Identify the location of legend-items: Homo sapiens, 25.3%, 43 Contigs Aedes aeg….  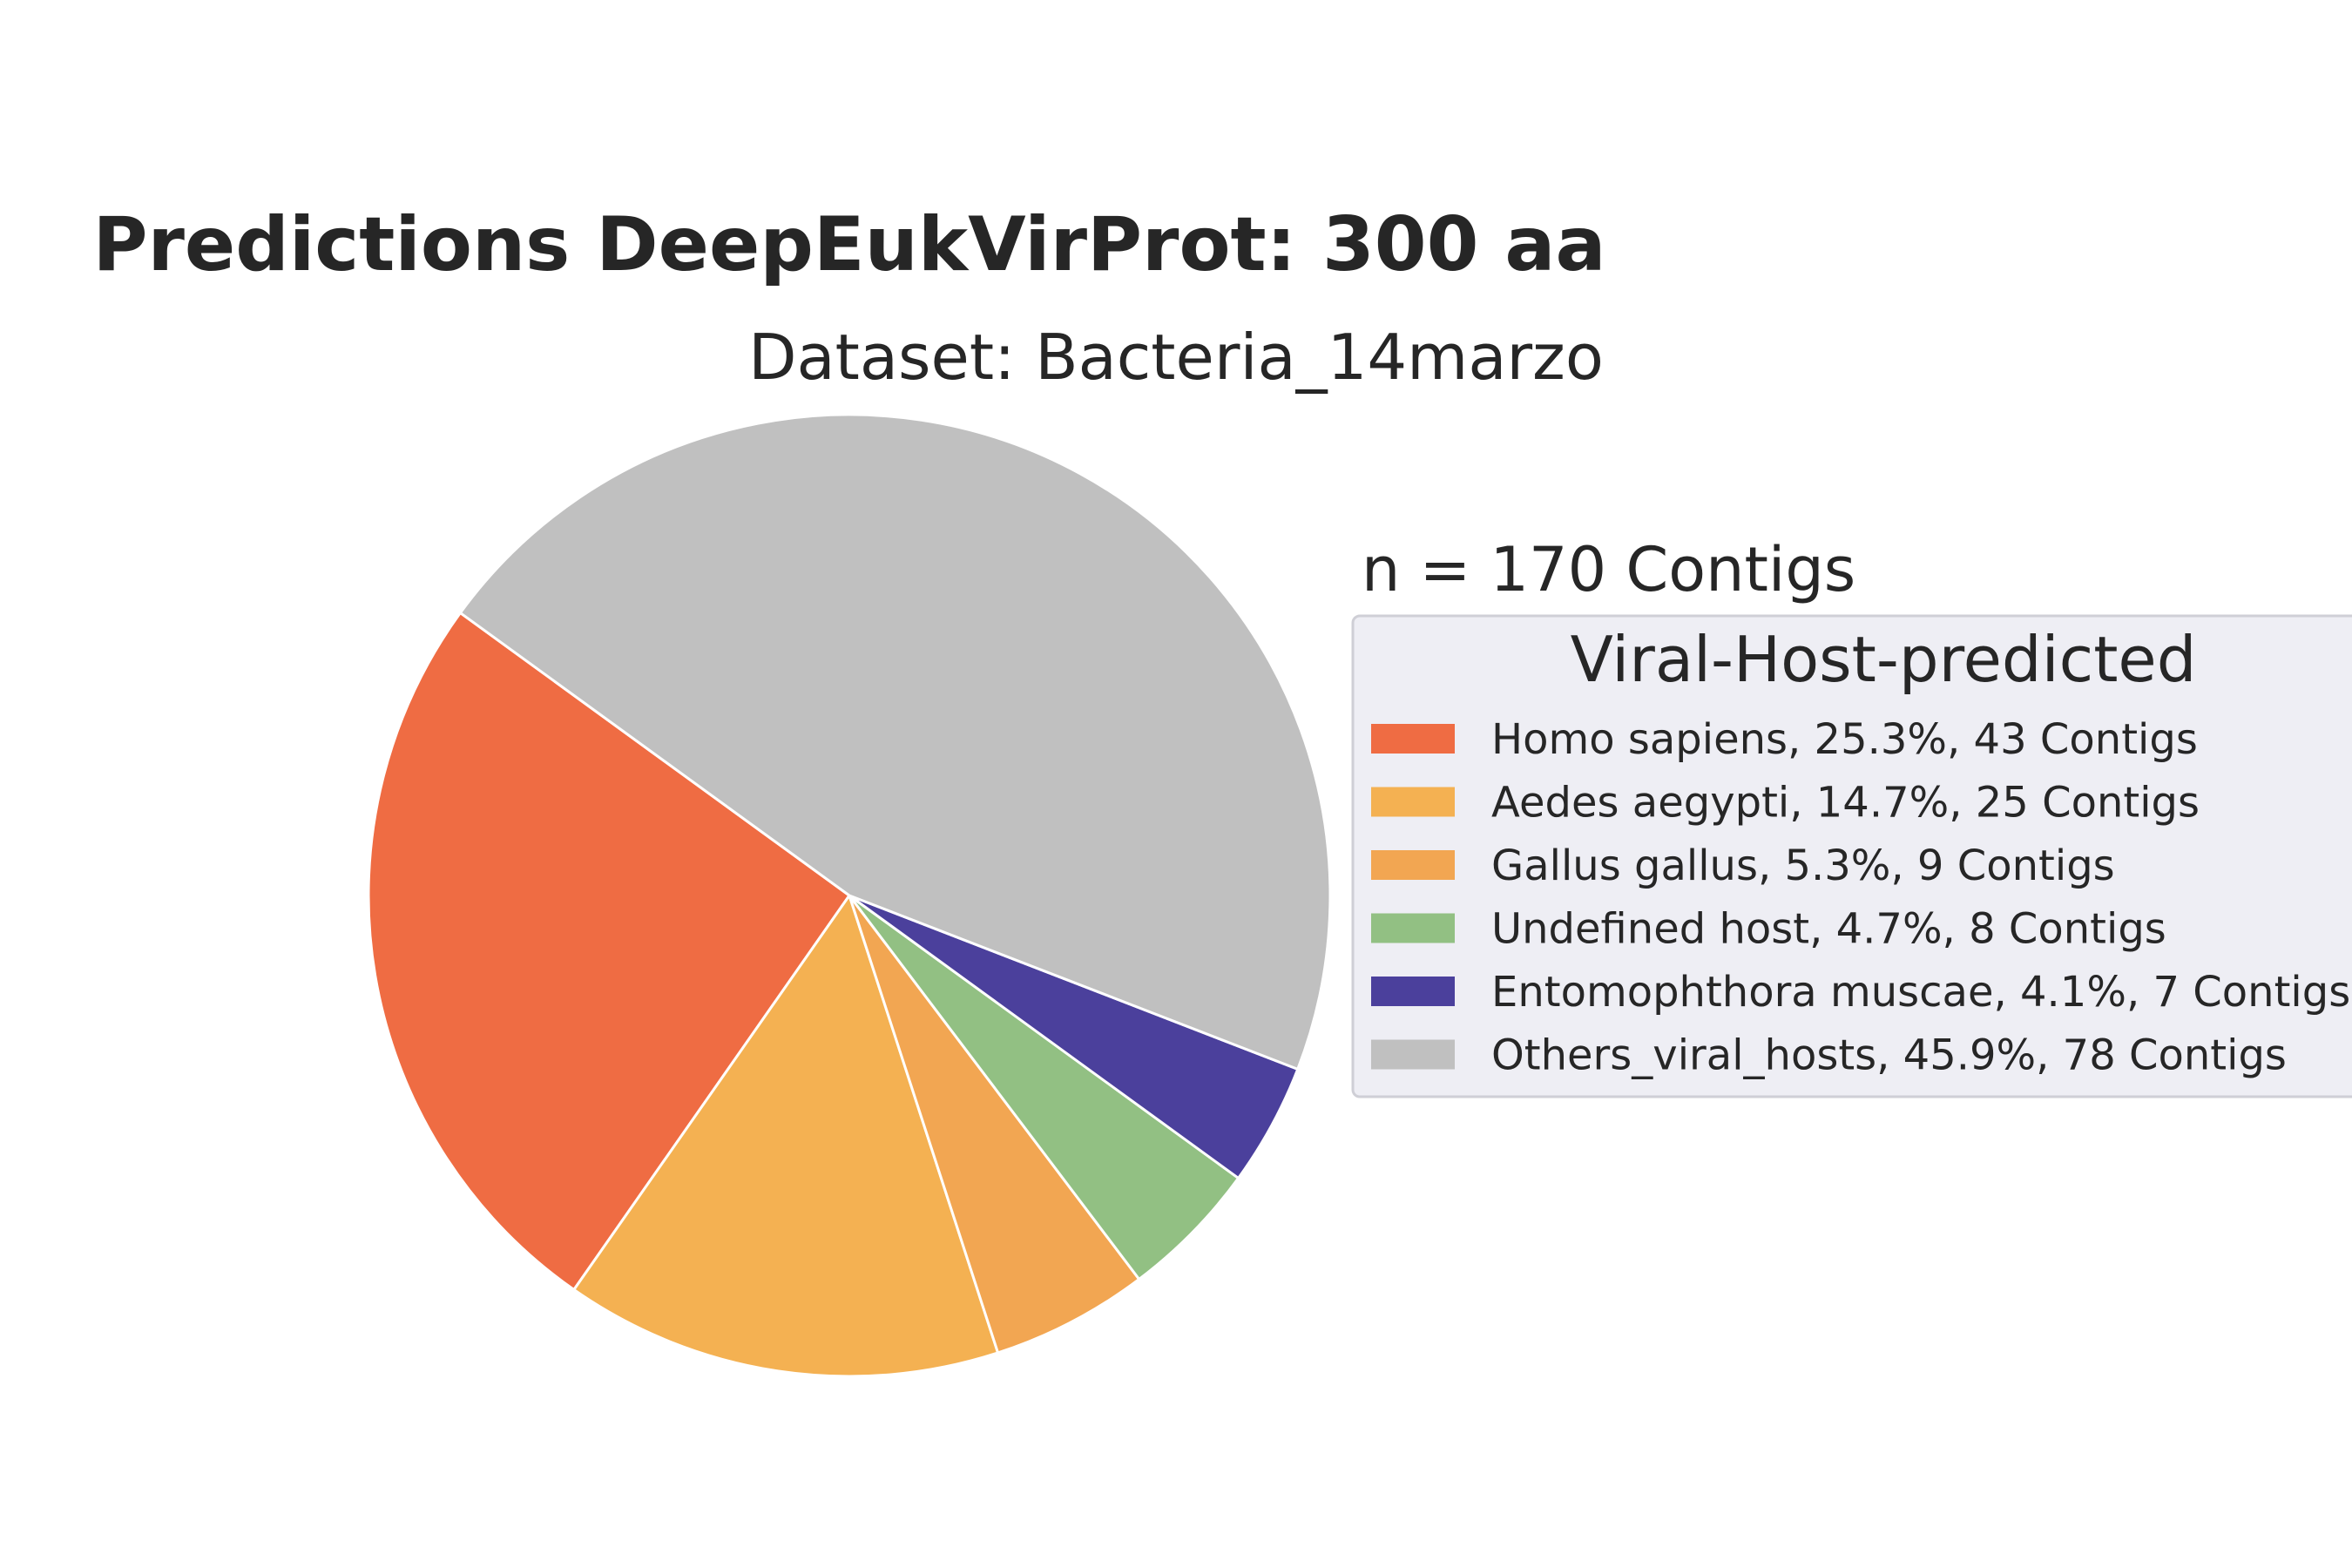
(1861, 897).